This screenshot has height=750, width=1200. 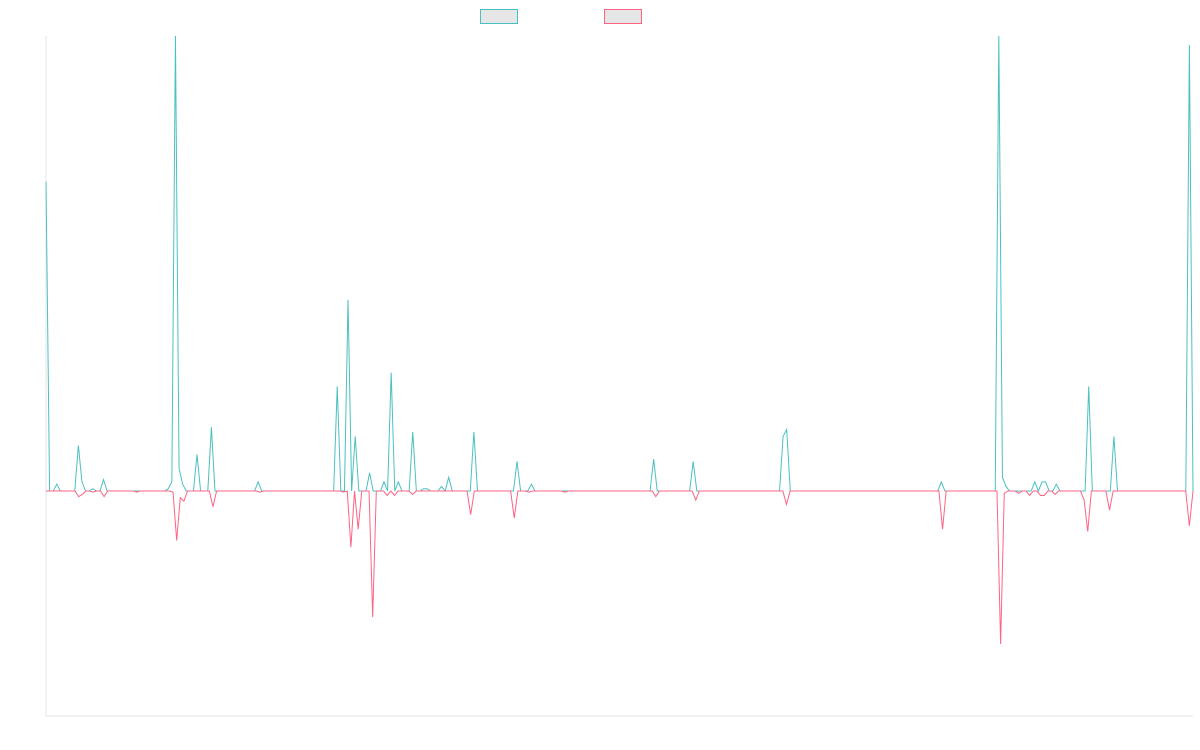 I want to click on legend, so click(x=600, y=18).